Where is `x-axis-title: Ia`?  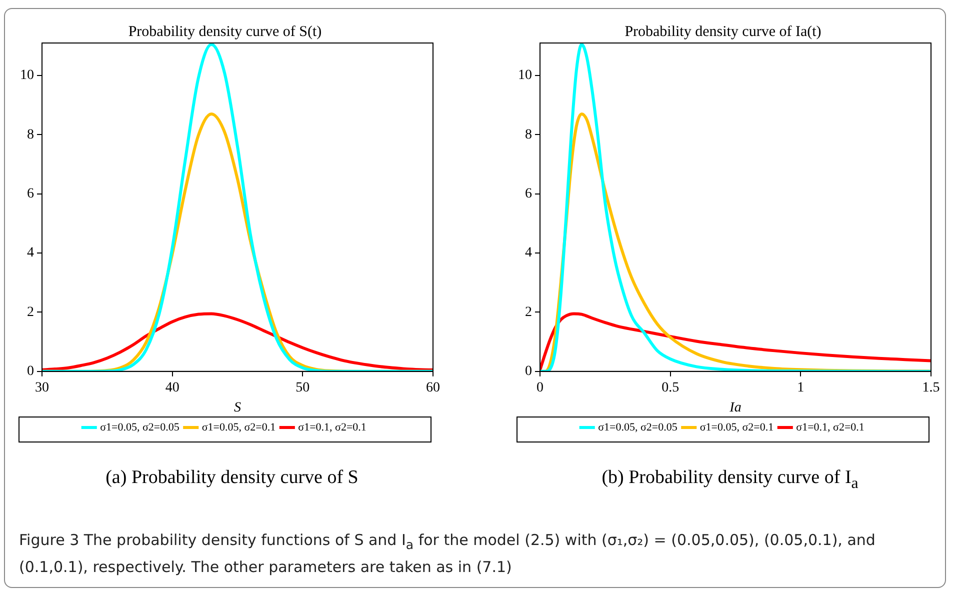
x-axis-title: Ia is located at coordinates (735, 408).